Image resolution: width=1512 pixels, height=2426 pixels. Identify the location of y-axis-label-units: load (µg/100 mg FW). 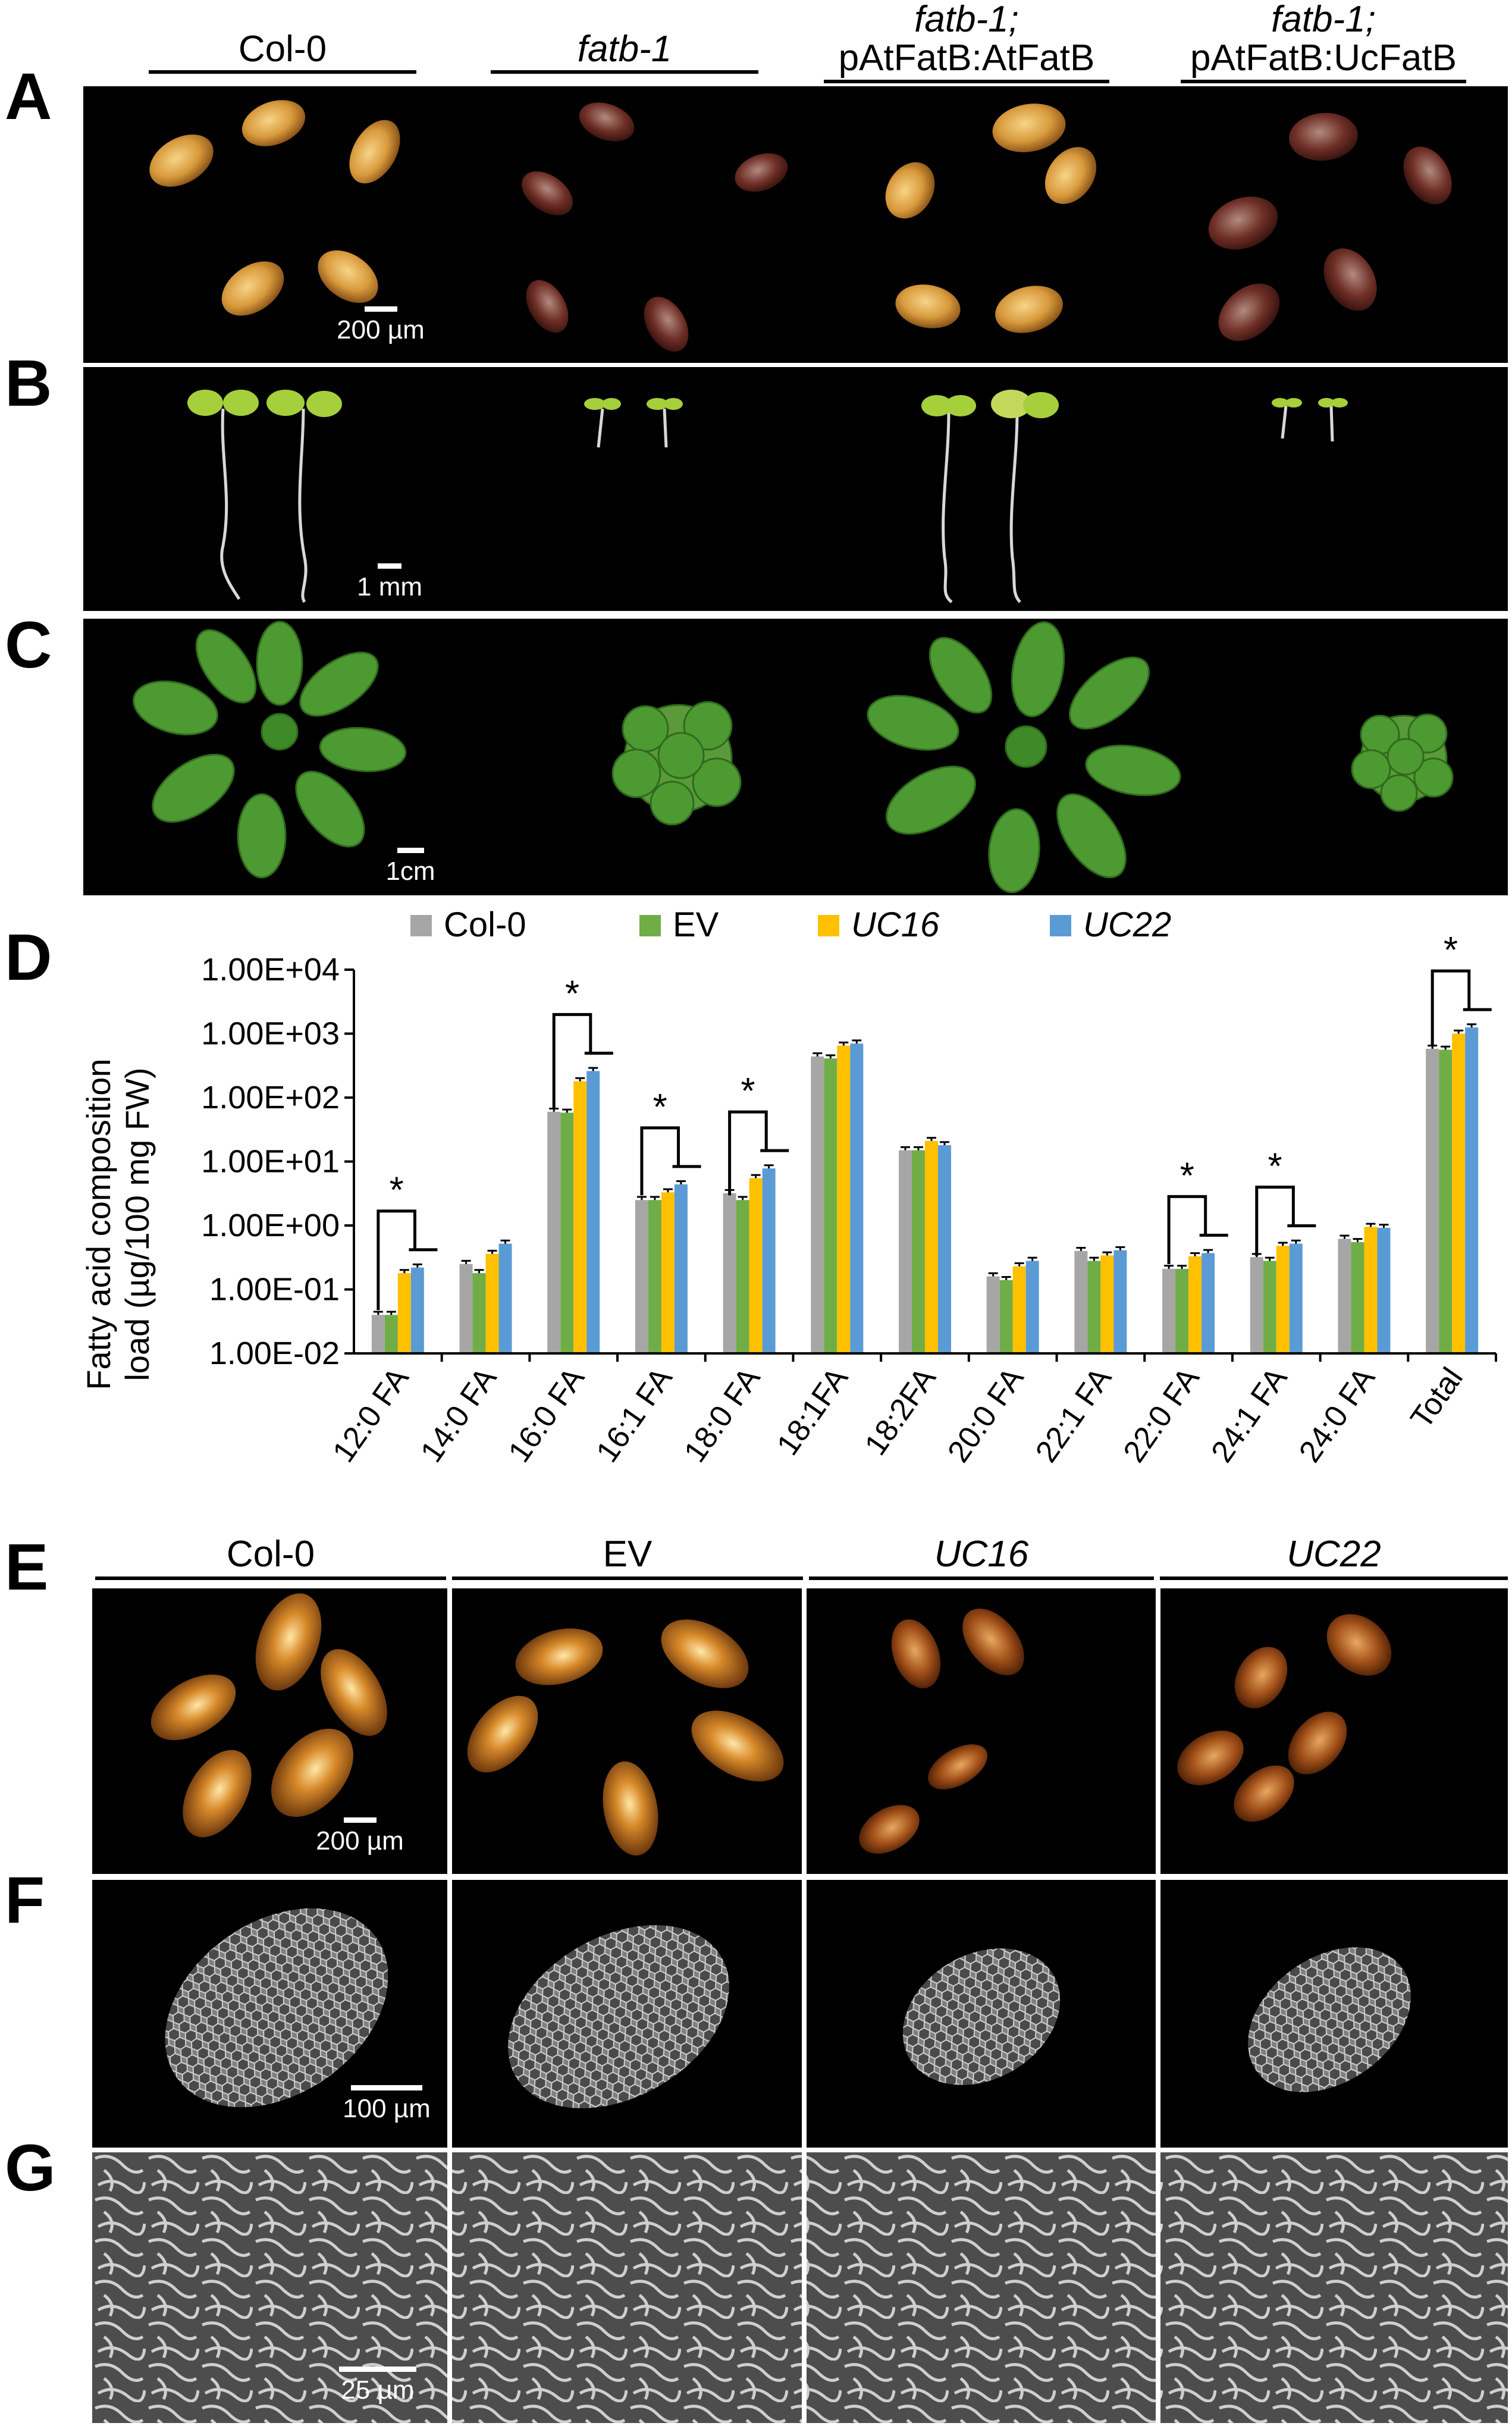
(137, 1224).